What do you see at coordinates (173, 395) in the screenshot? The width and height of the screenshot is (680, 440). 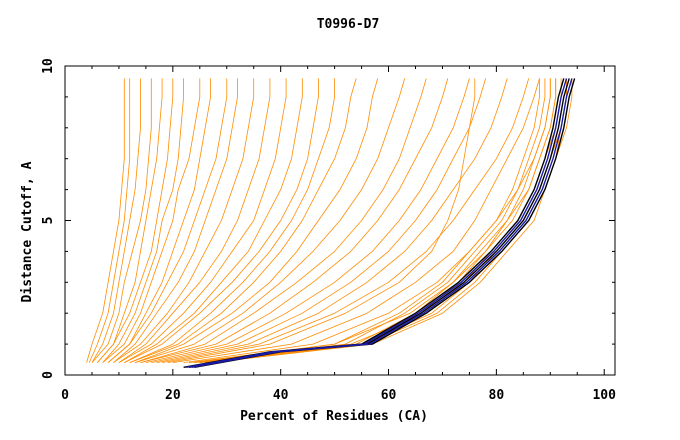 I see `x-tick-label: 20` at bounding box center [173, 395].